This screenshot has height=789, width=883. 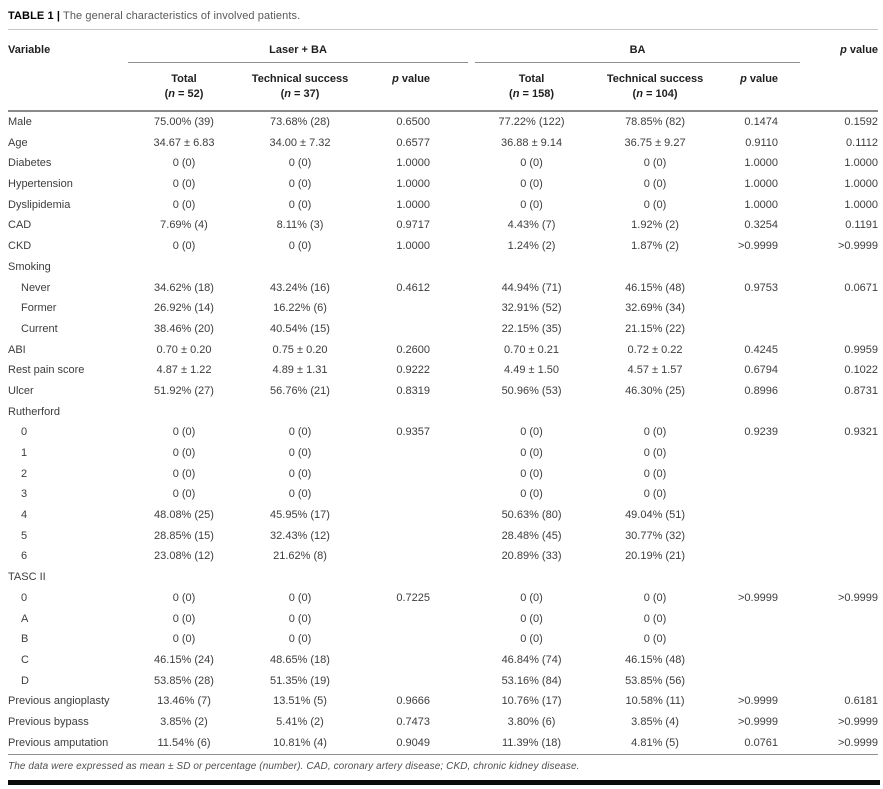 I want to click on row-label: 3, so click(x=24, y=494).